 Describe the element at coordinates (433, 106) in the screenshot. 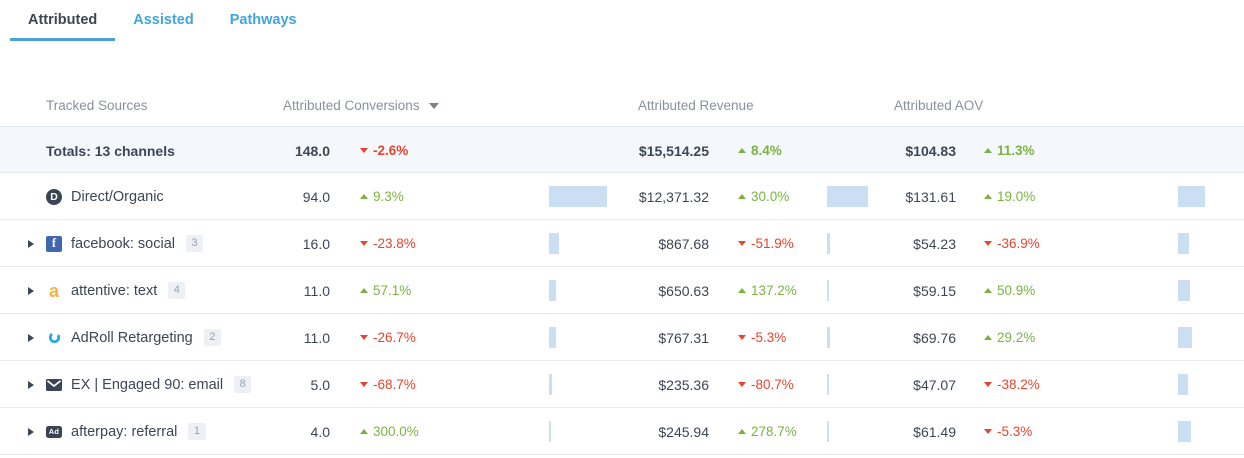

I see `sort-caret-icon` at that location.